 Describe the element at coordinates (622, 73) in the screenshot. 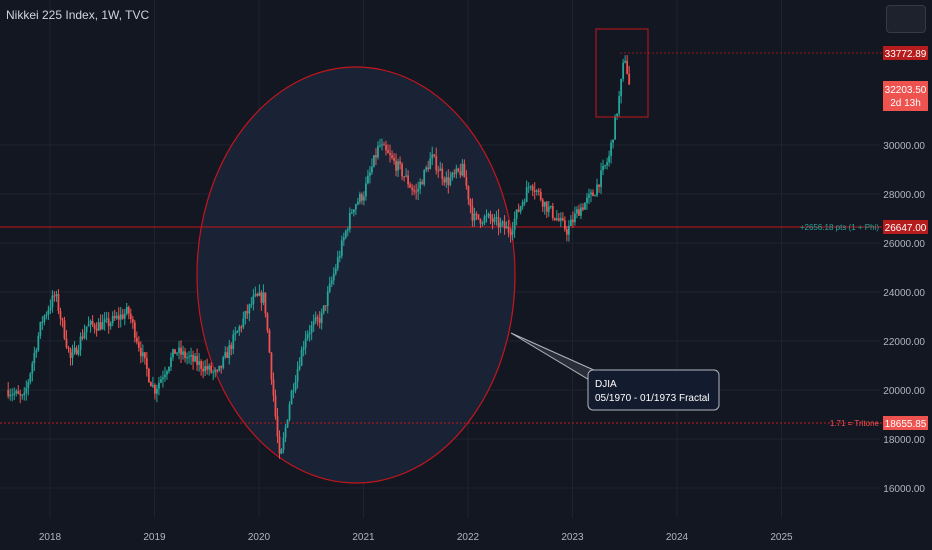

I see `highlight-rectangle` at that location.